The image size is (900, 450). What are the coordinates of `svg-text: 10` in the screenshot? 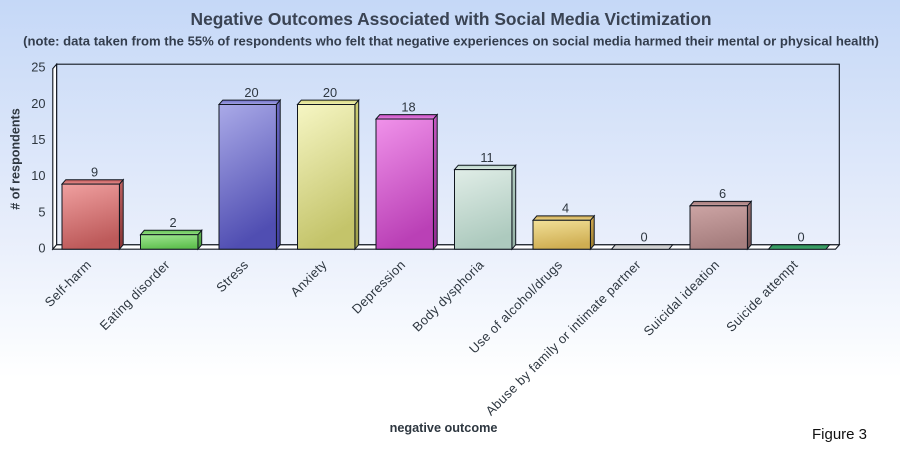 It's located at (38, 175).